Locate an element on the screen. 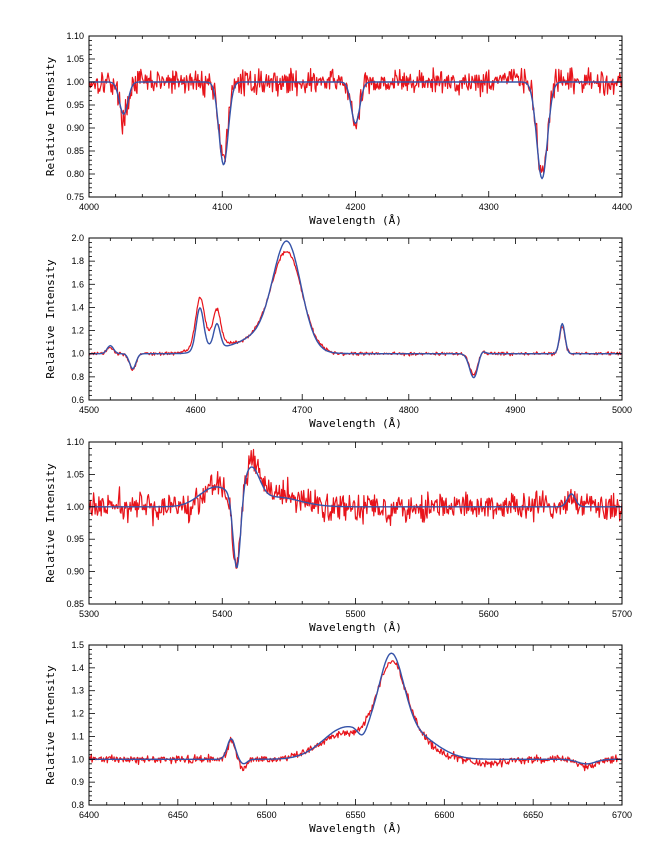 The image size is (664, 860). x-tick-label: 4300 is located at coordinates (489, 207).